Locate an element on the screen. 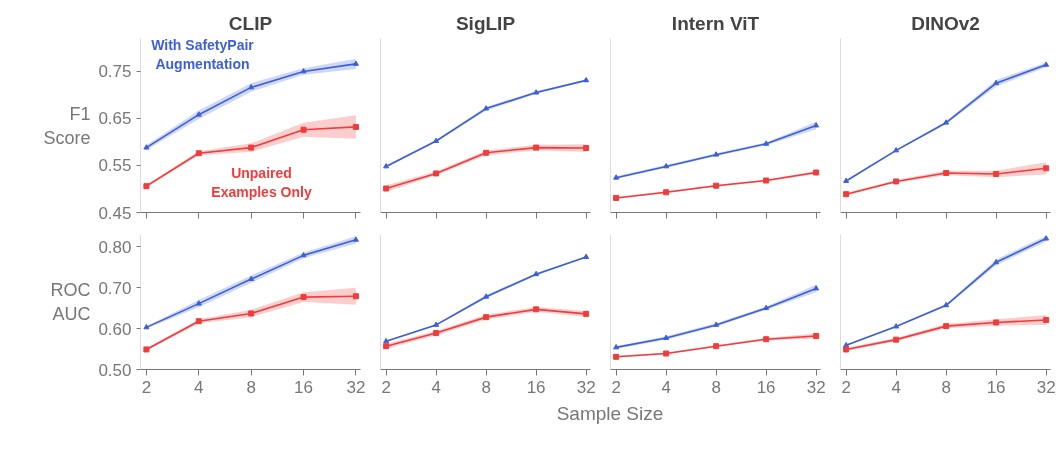 The height and width of the screenshot is (452, 1060). y-tick-label: 0.50 is located at coordinates (115, 370).